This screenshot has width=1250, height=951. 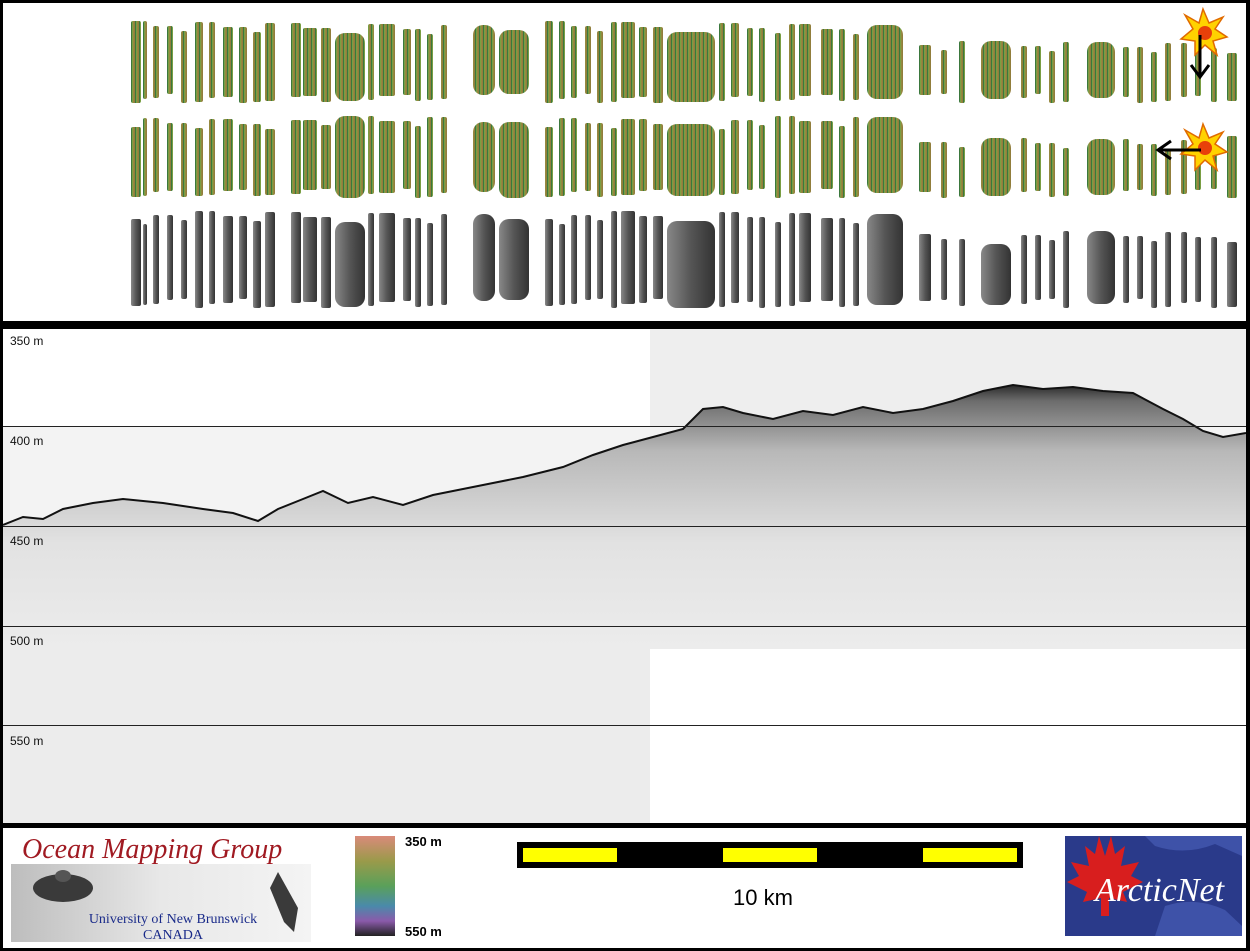 What do you see at coordinates (375, 886) in the screenshot?
I see `depth-colorbar` at bounding box center [375, 886].